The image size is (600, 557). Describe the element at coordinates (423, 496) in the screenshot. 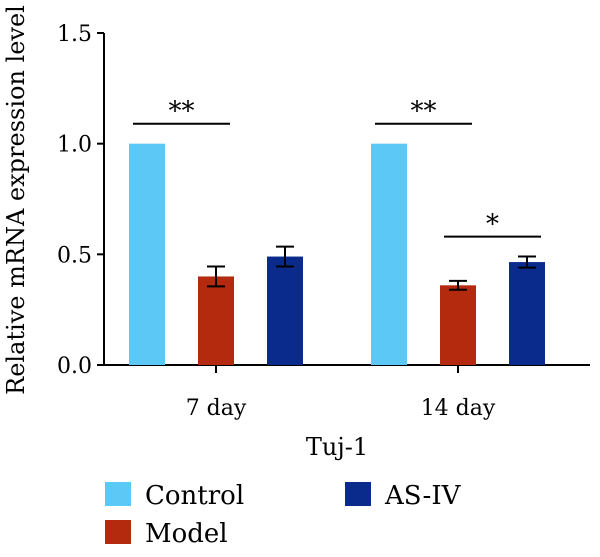

I see `legend-label: AS-IV` at that location.